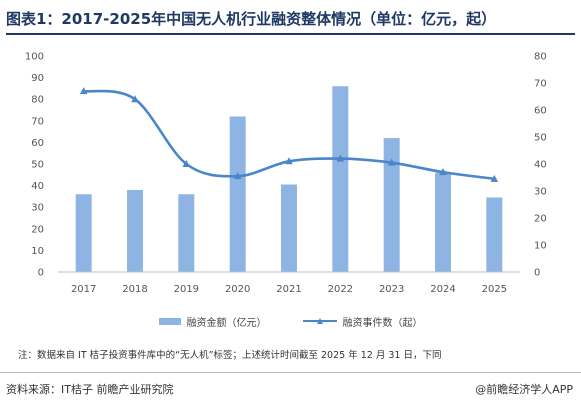  Describe the element at coordinates (524, 389) in the screenshot. I see `brand-text: @前瞻经济学人APP` at that location.